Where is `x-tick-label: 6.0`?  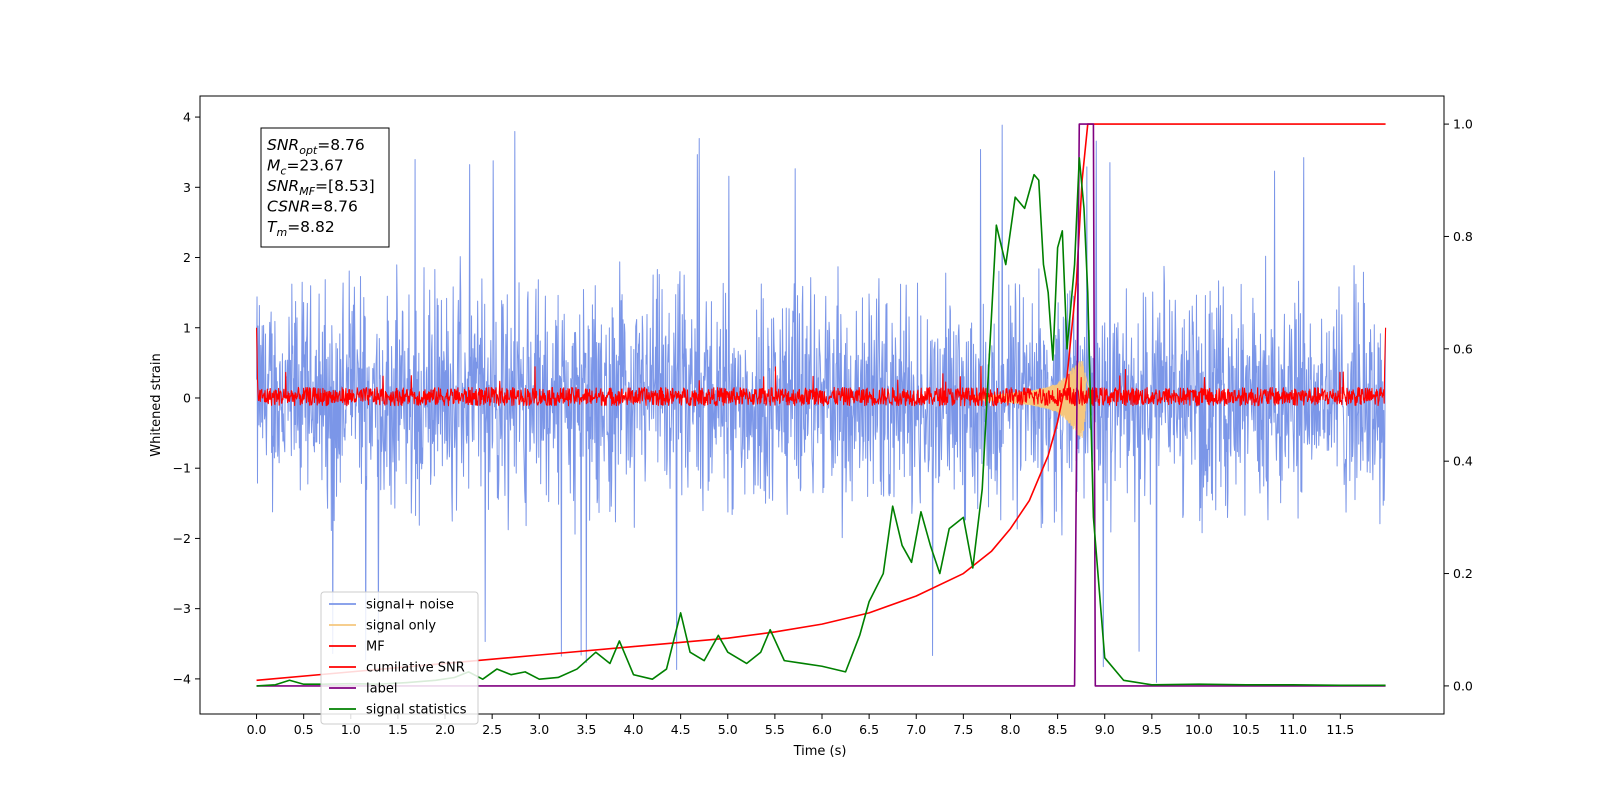 x-tick-label: 6.0 is located at coordinates (822, 729).